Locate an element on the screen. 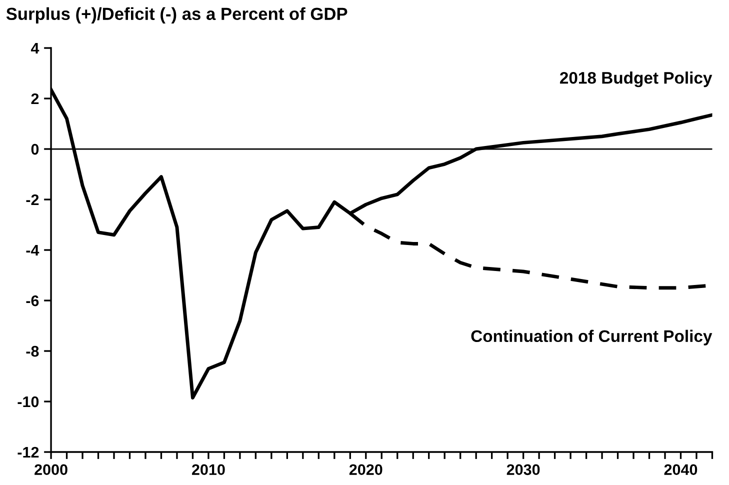 The height and width of the screenshot is (485, 729). chart-title: Surplus (+)/Deficit (-) as a Percent of GDP is located at coordinates (177, 15).